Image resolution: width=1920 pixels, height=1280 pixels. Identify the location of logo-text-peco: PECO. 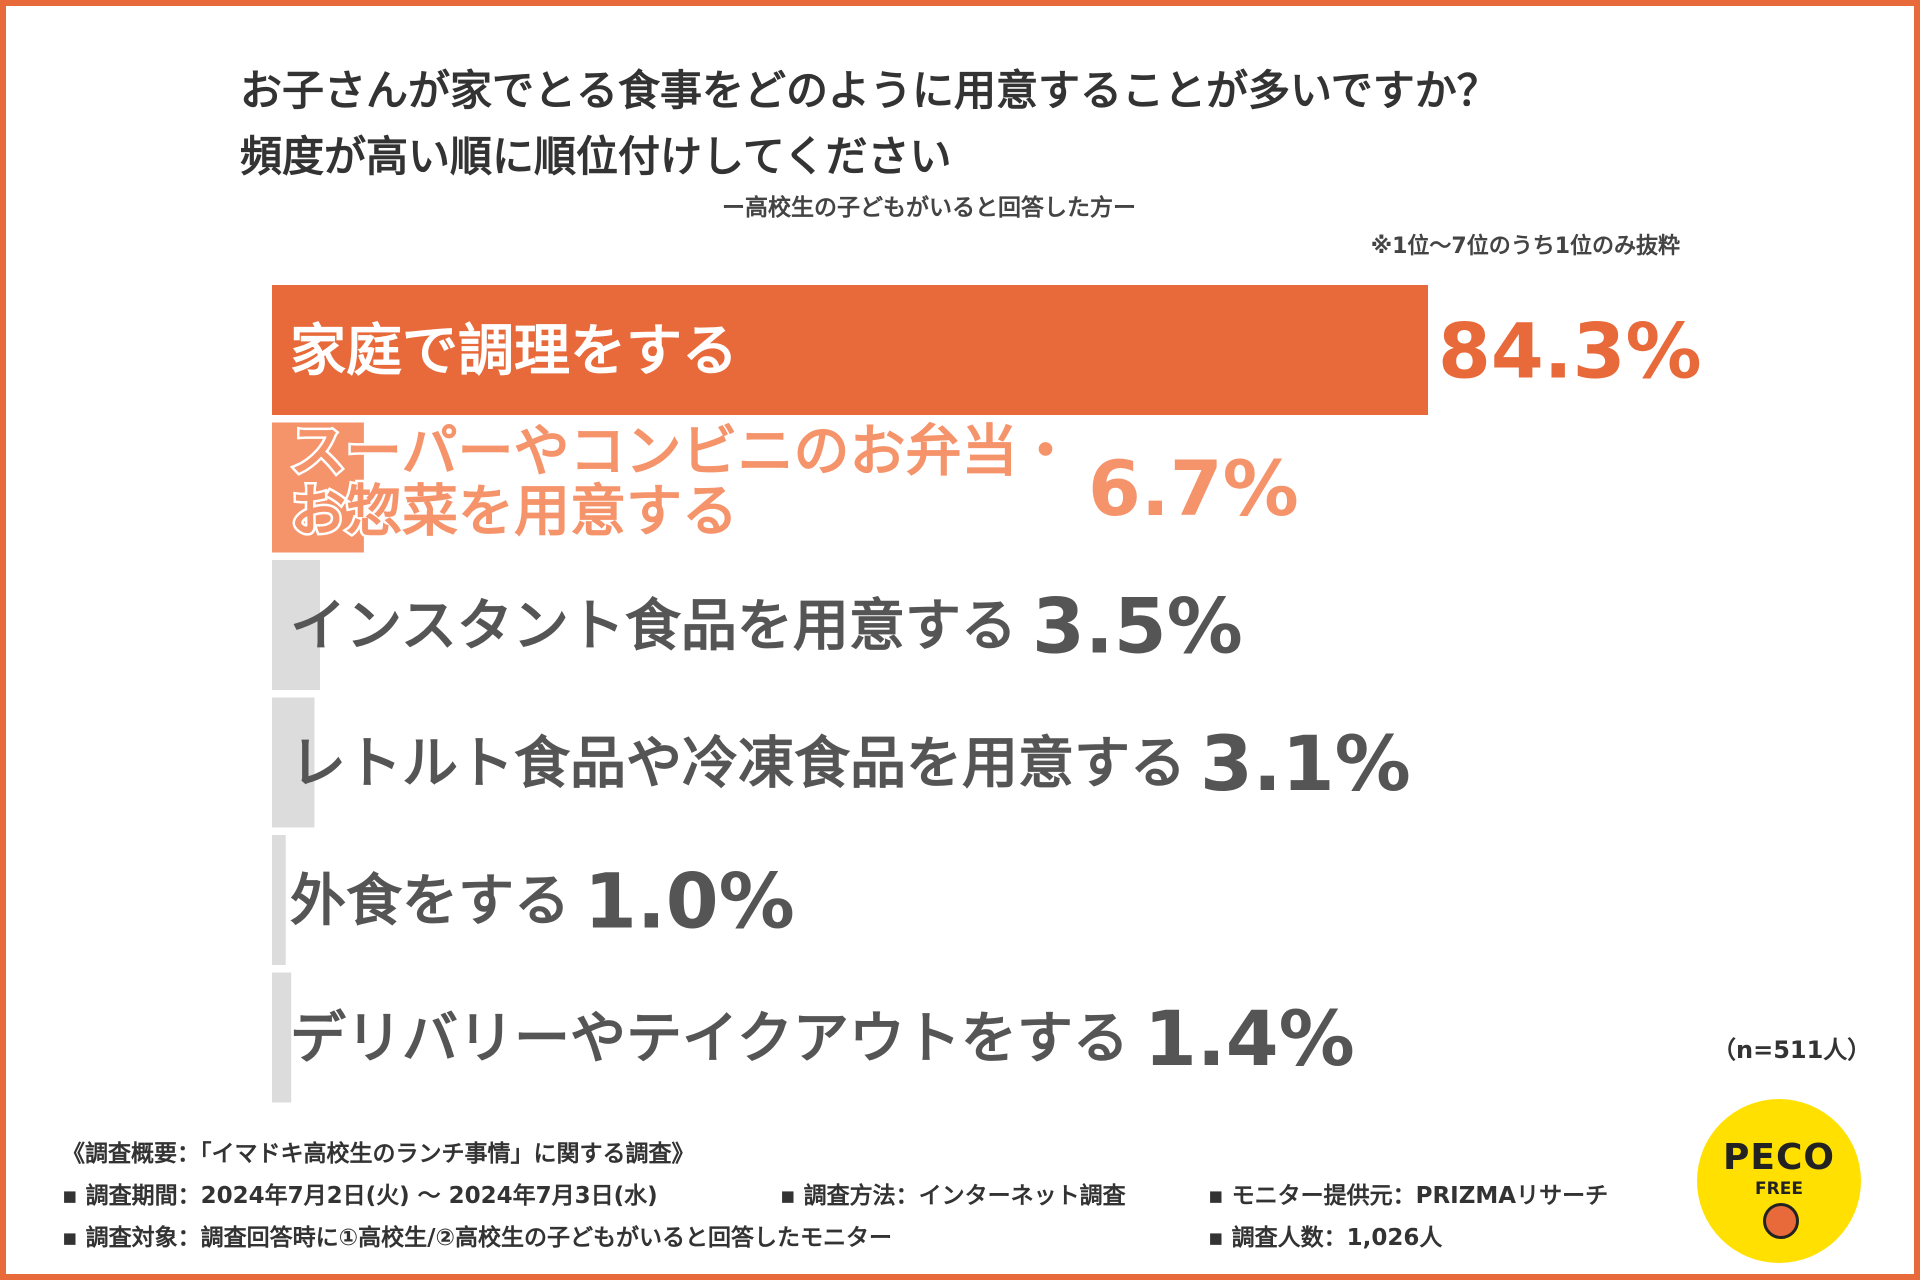
(1779, 1157).